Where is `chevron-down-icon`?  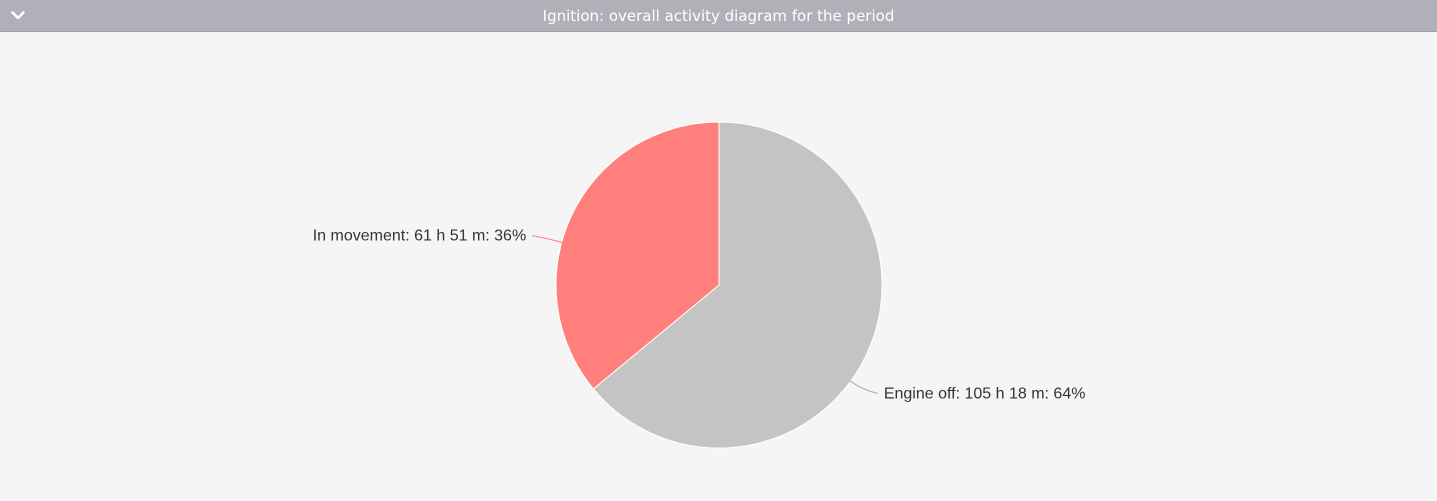
chevron-down-icon is located at coordinates (18, 15).